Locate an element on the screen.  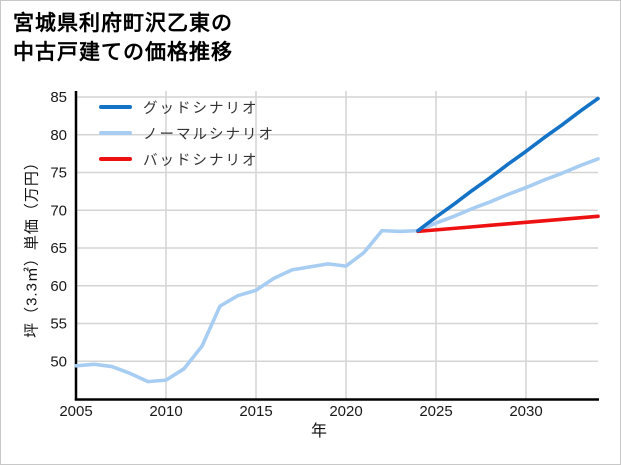
series-line-good is located at coordinates (508, 164).